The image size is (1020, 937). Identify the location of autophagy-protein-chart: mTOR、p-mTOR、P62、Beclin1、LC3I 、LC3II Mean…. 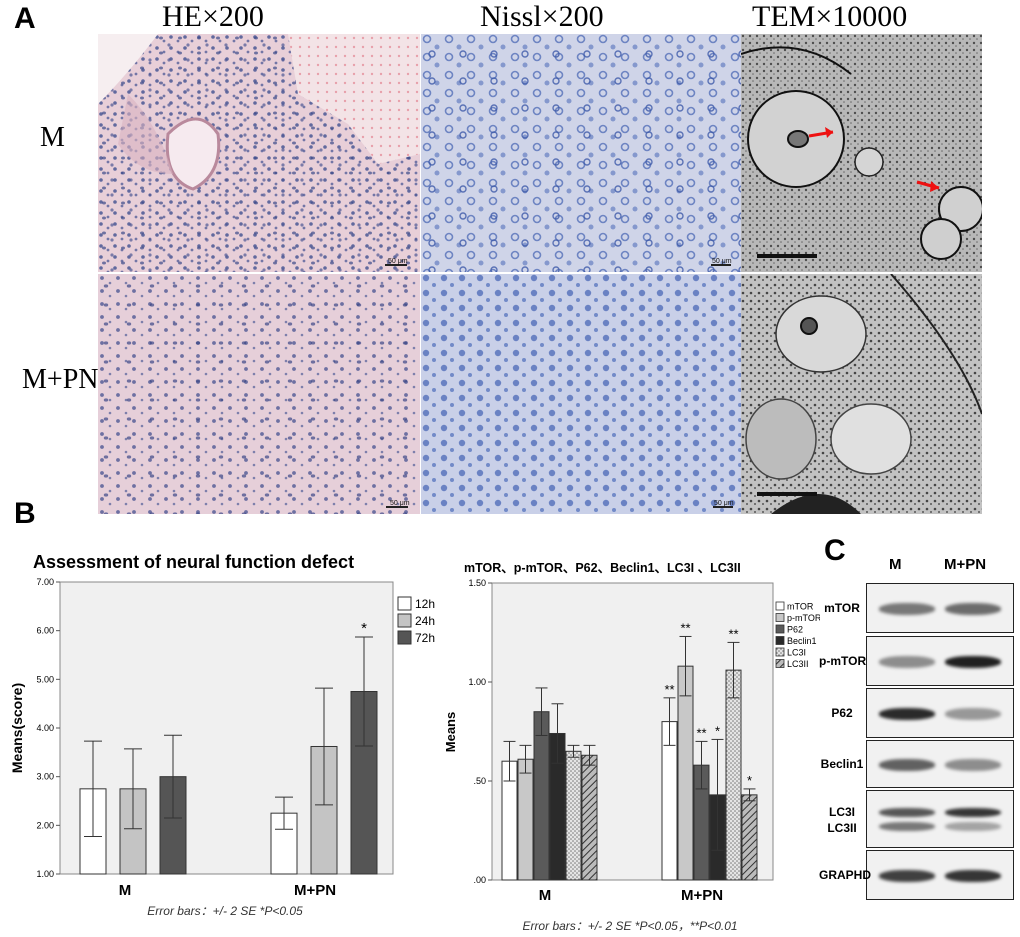
(631, 747).